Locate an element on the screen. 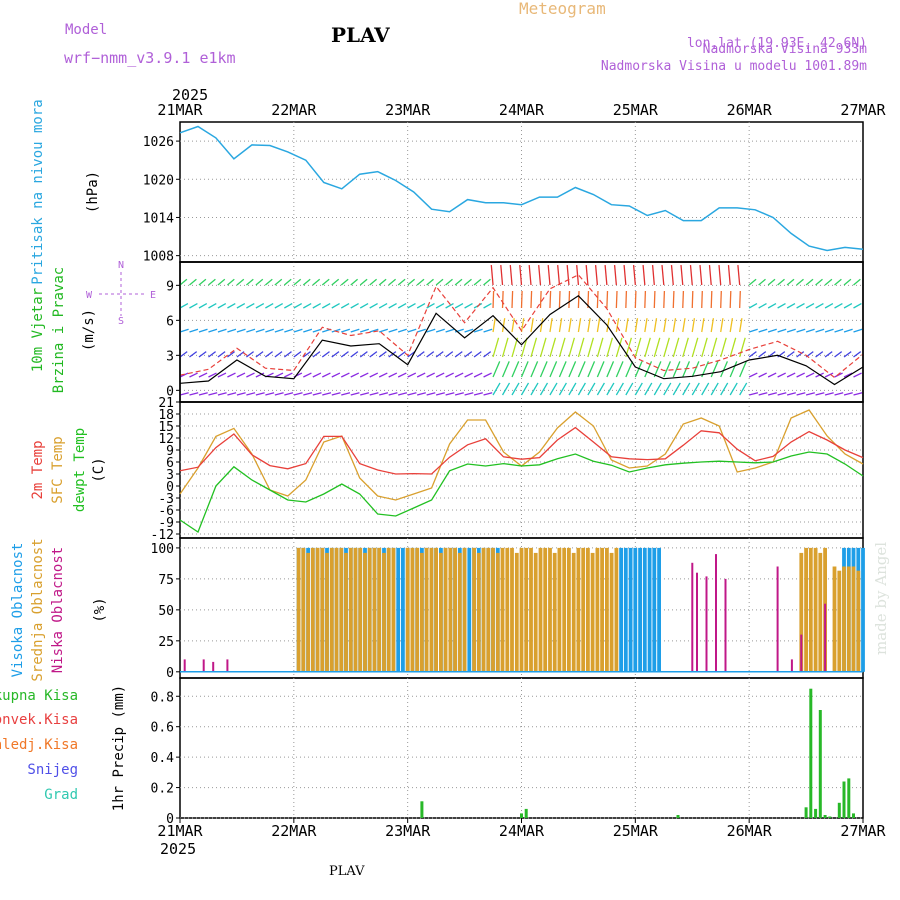 Image resolution: width=900 pixels, height=900 pixels. y-tick-label: 1014 is located at coordinates (158, 218).